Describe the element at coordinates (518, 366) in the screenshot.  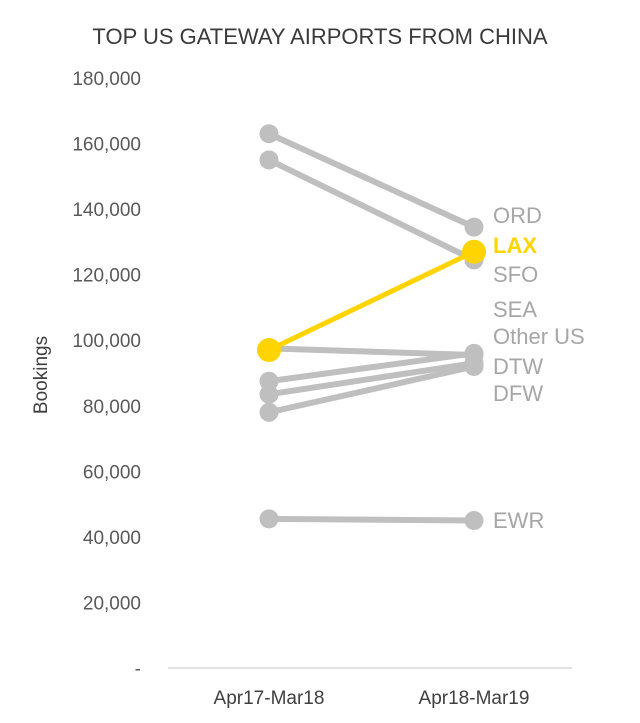
I see `series-label-dtw: DTW` at that location.